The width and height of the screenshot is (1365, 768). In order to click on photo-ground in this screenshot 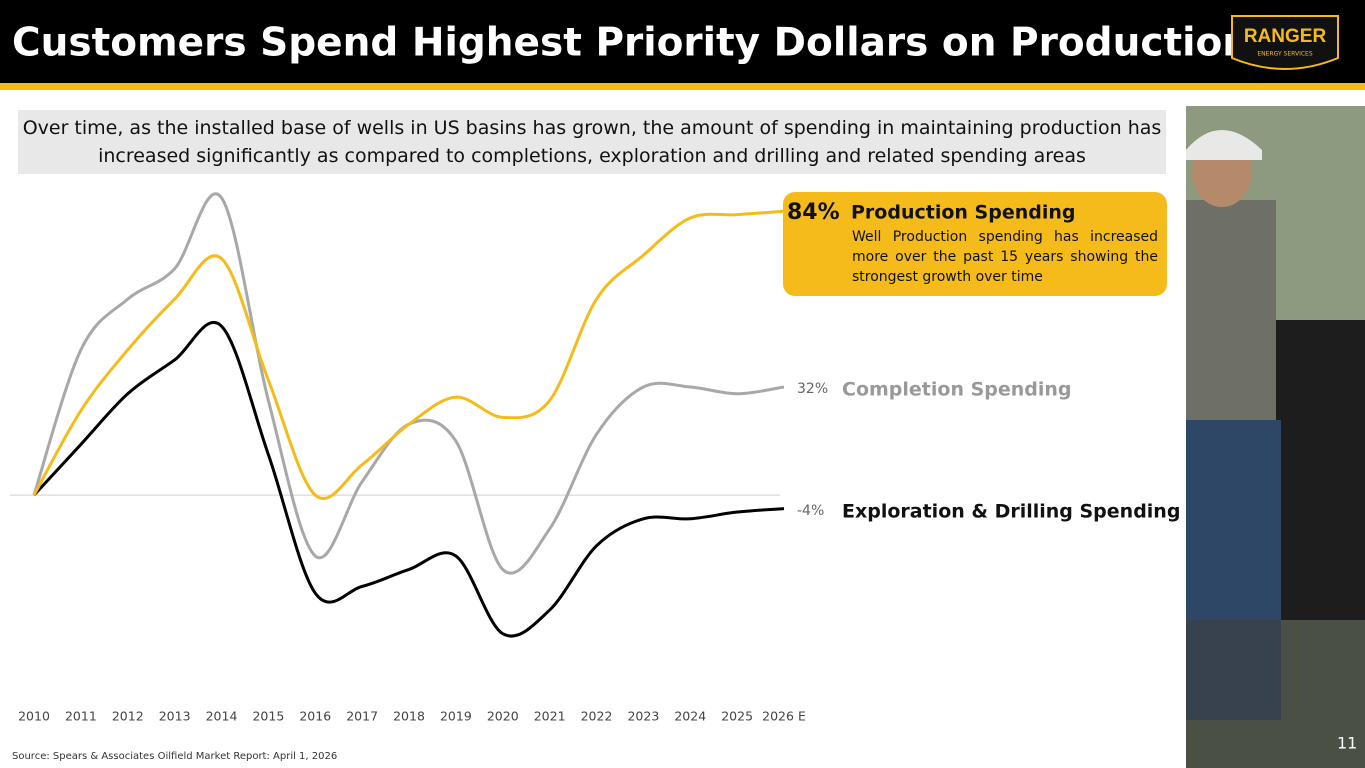, I will do `click(1275, 694)`.